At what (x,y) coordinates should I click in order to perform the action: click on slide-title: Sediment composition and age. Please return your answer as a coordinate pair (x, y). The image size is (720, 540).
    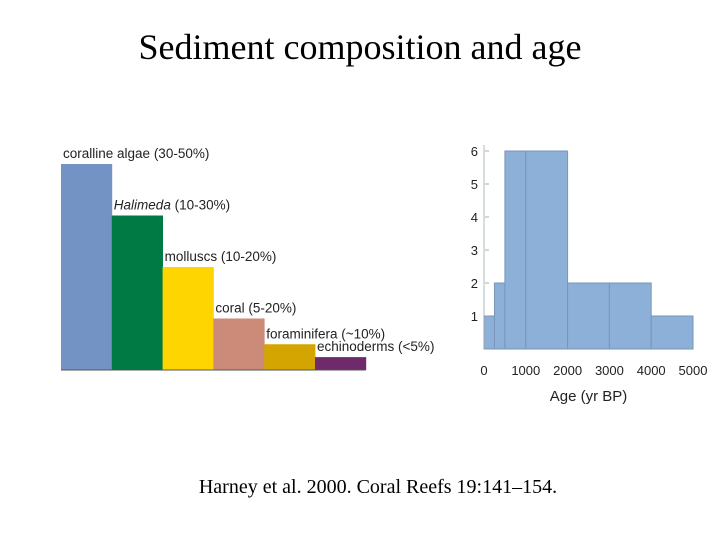
    Looking at the image, I should click on (360, 47).